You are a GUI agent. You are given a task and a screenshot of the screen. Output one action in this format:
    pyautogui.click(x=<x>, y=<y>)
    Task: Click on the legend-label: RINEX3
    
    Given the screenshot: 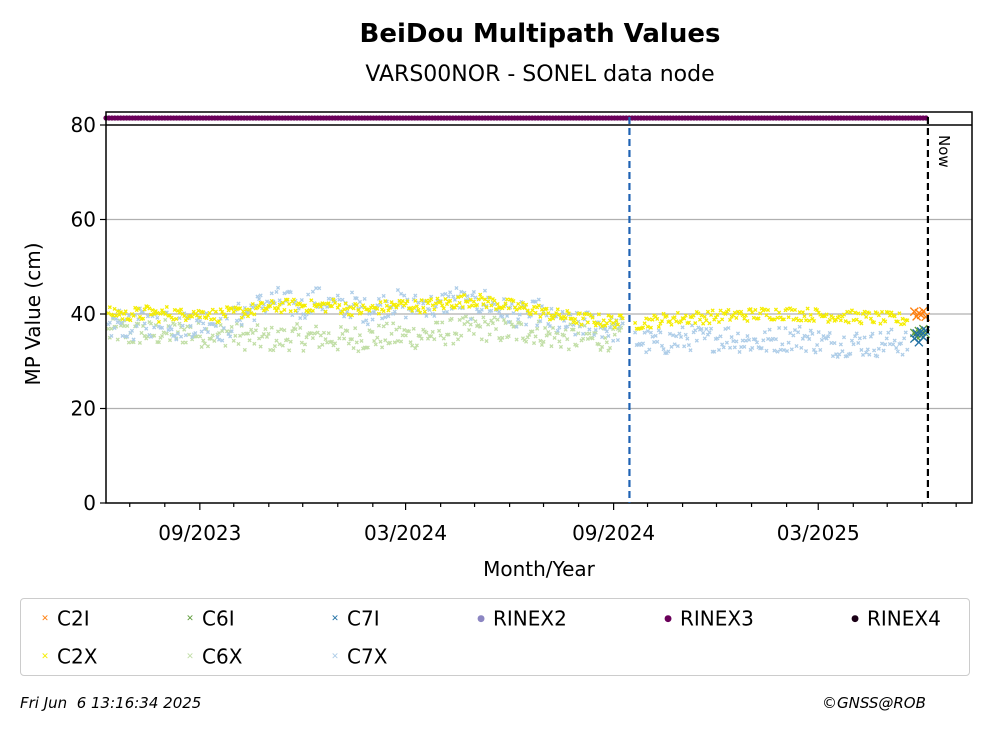 What is the action you would take?
    pyautogui.click(x=717, y=618)
    